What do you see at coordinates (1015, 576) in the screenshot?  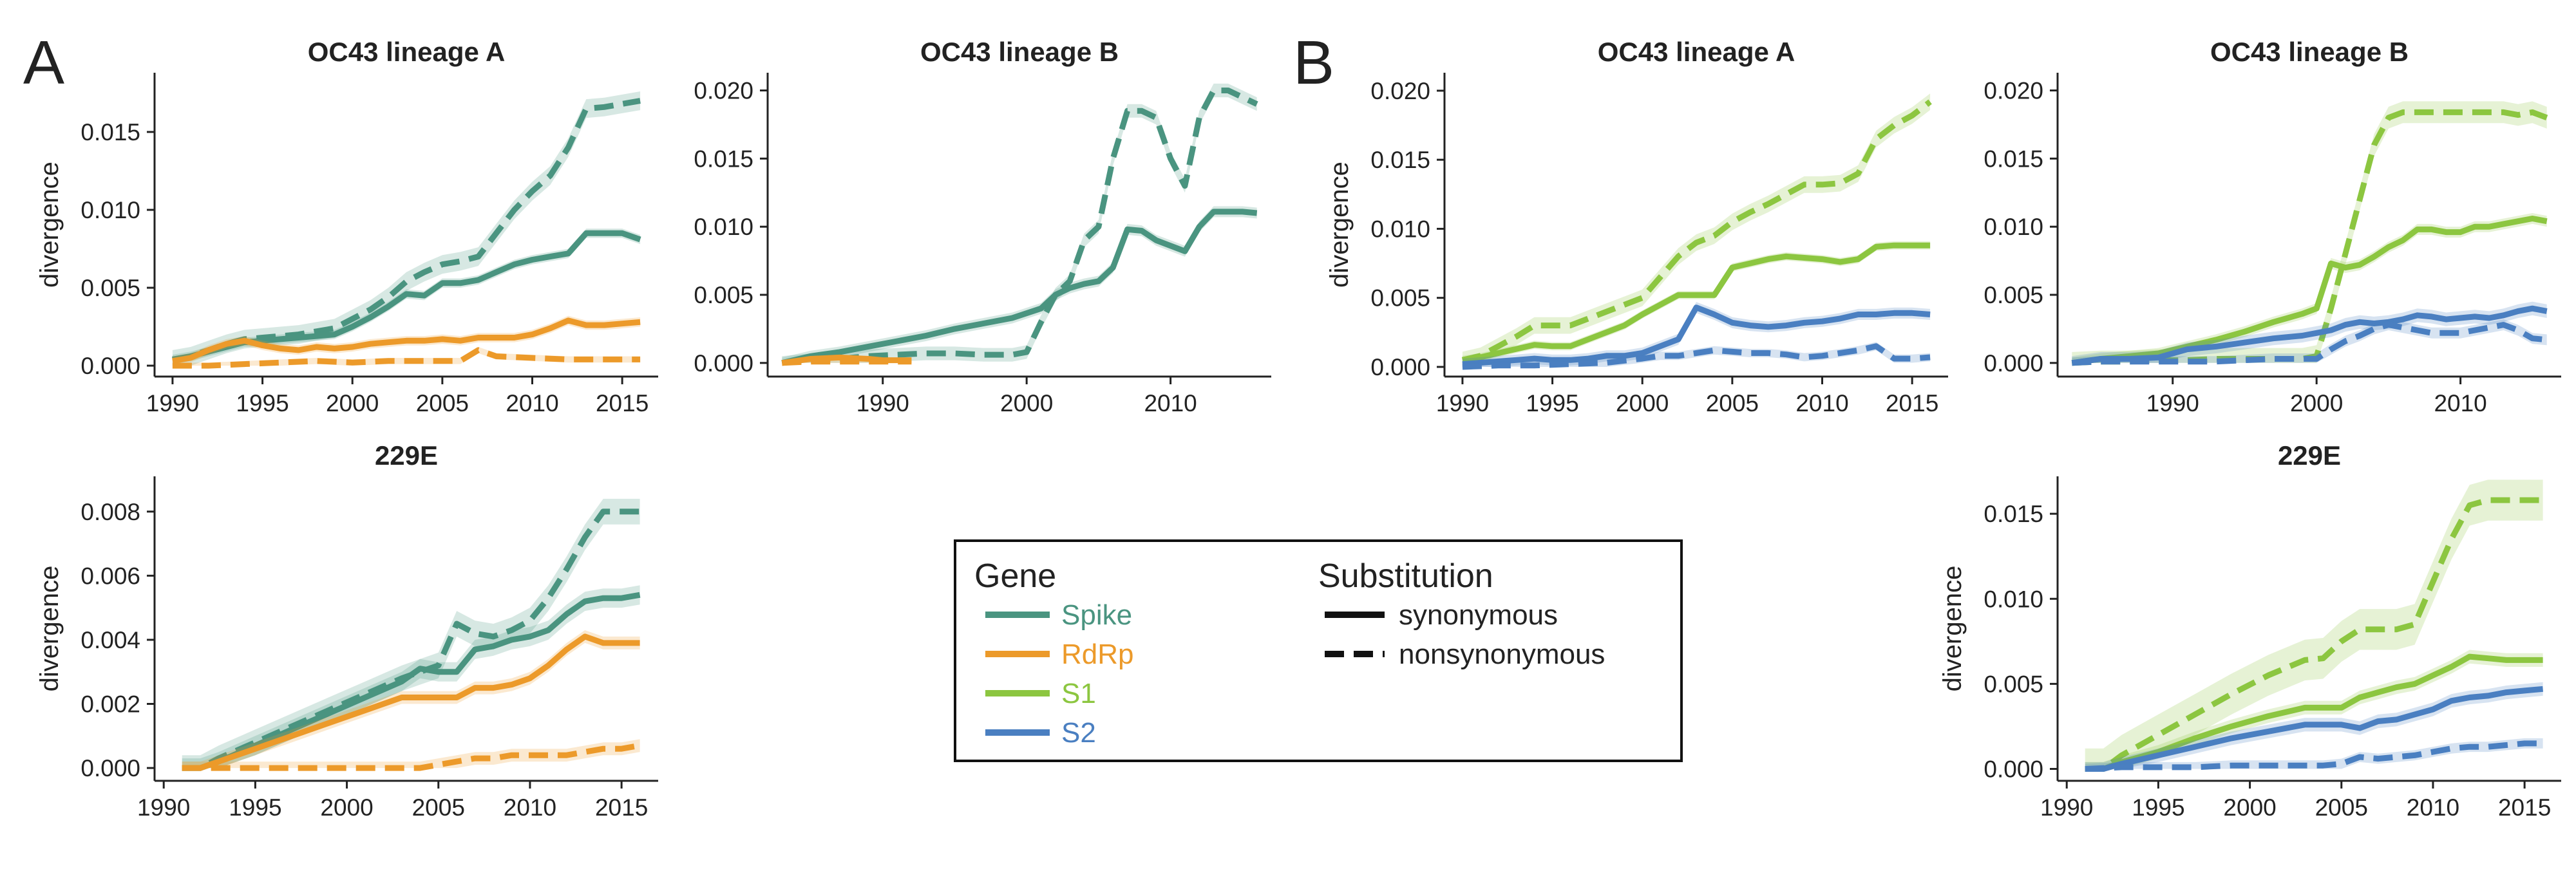 I see `legend-gene-title: Gene` at bounding box center [1015, 576].